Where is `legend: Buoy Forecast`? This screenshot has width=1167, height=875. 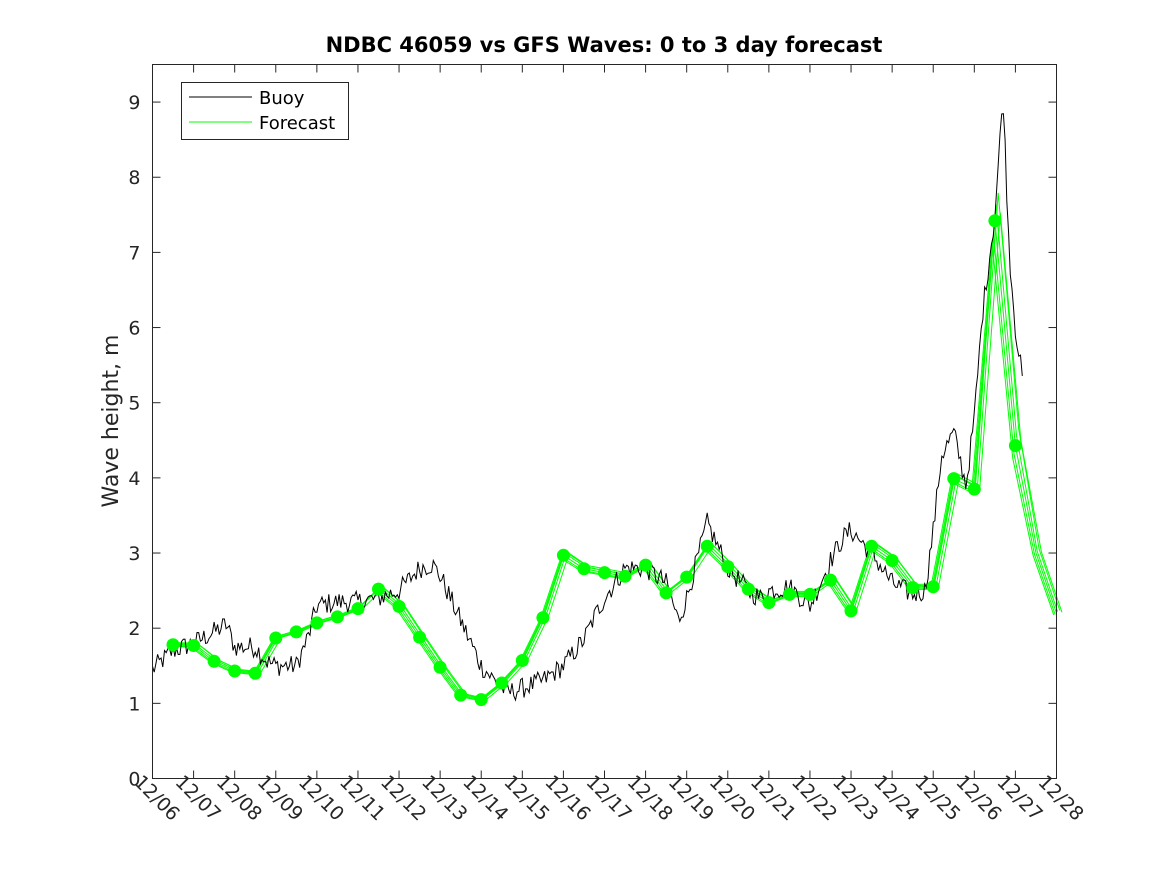
legend: Buoy Forecast is located at coordinates (265, 111).